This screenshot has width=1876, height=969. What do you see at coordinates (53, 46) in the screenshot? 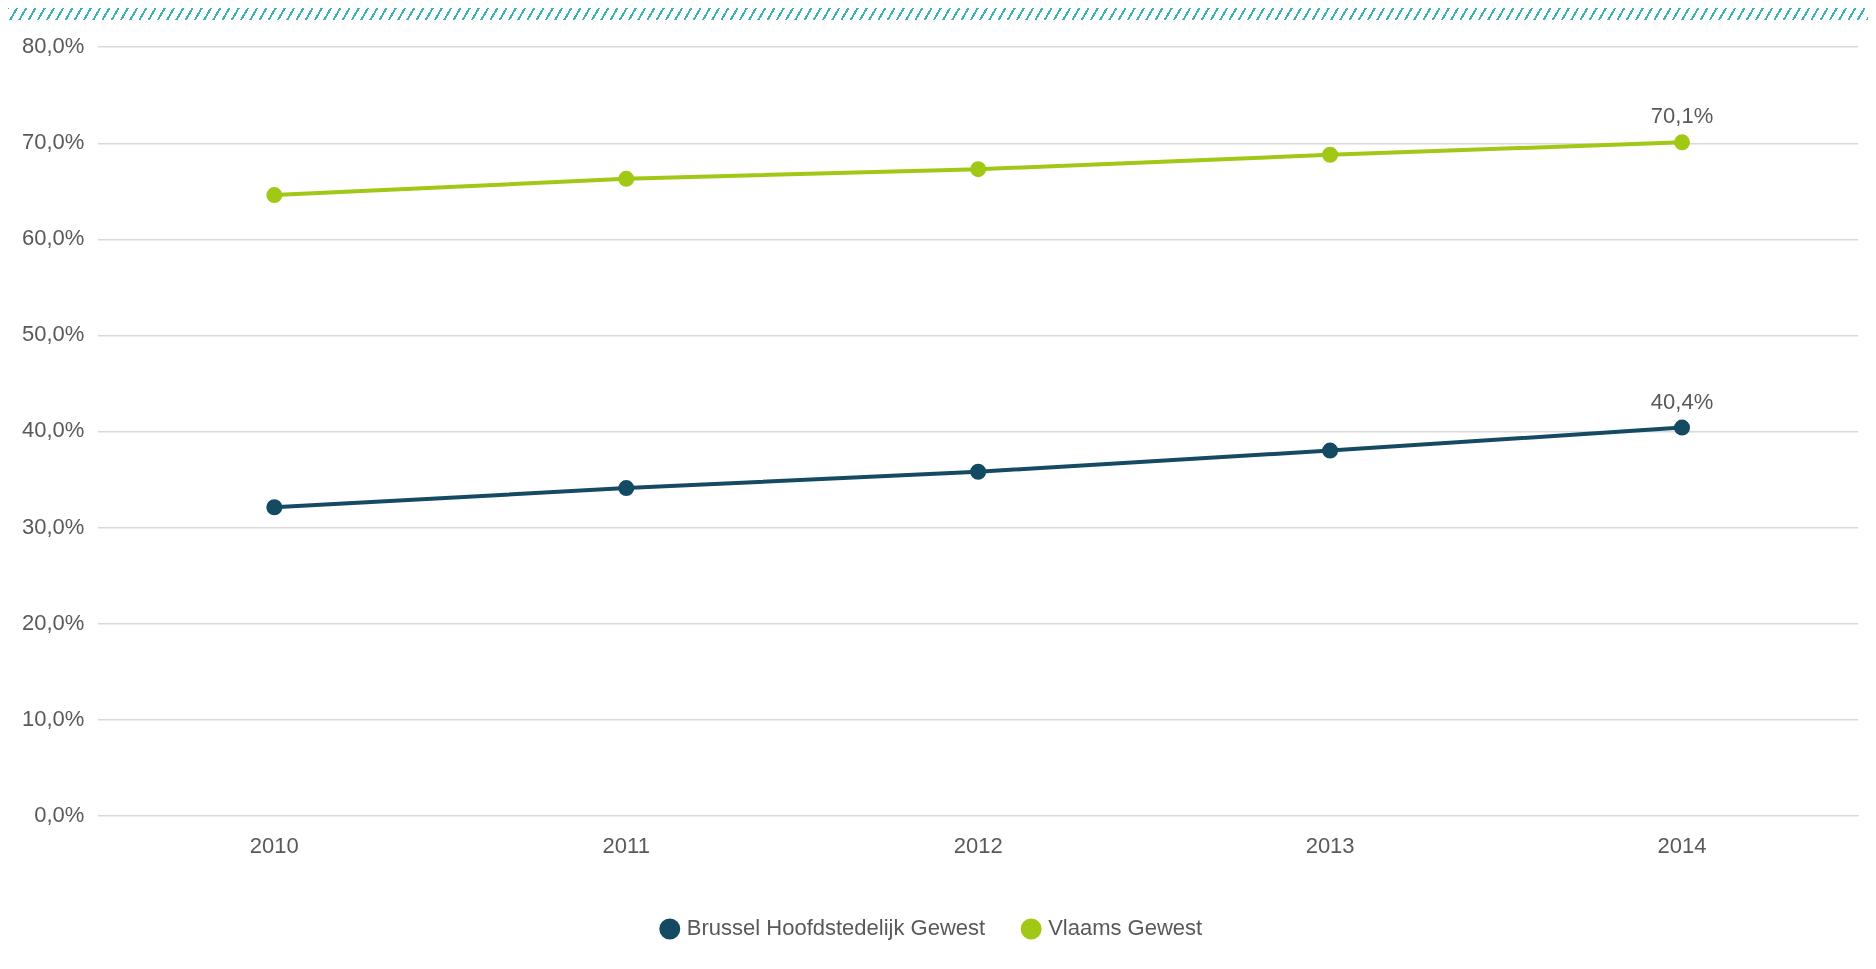
I see `y-tick-label: 80,0%` at bounding box center [53, 46].